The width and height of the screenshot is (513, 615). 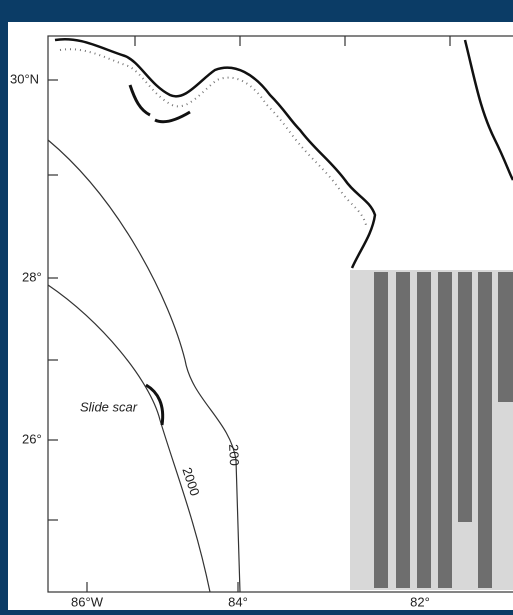 What do you see at coordinates (32, 276) in the screenshot?
I see `lat-label: 28°` at bounding box center [32, 276].